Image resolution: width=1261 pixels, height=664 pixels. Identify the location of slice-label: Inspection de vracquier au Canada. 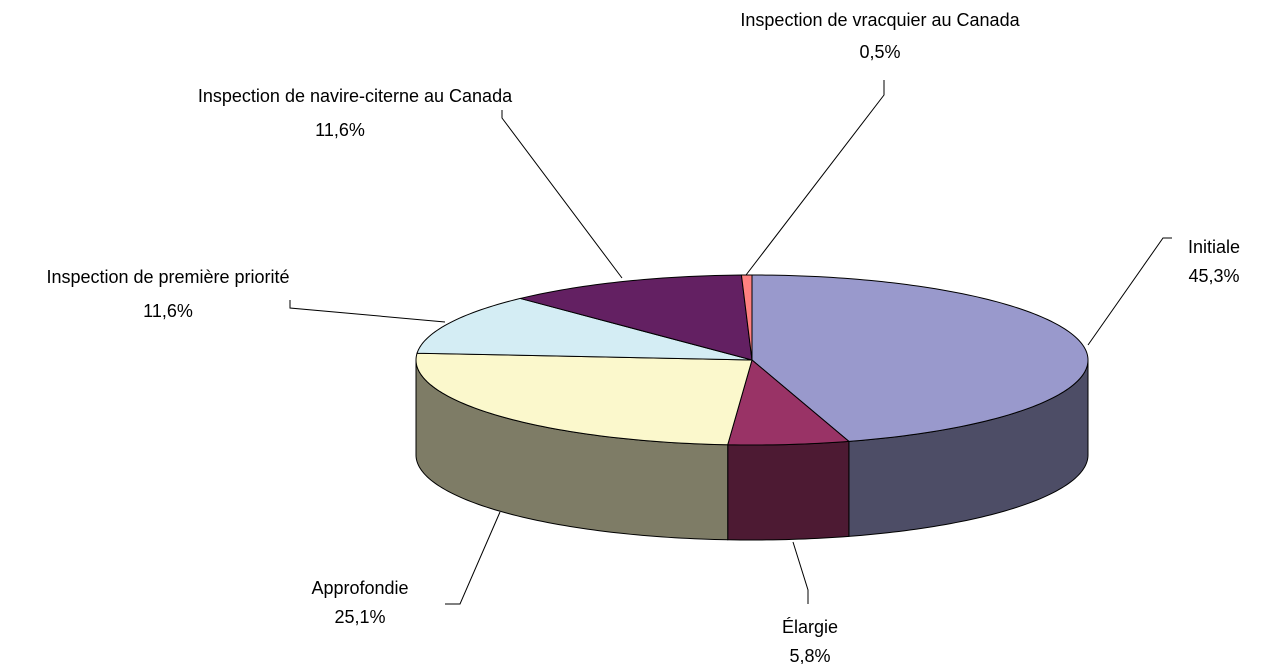
(880, 20).